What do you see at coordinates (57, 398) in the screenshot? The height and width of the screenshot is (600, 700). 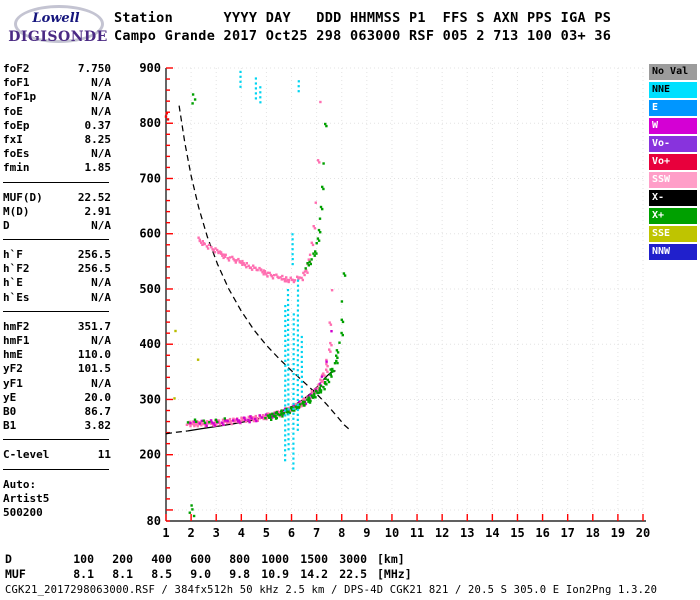 I see `param-row: yE 20.0` at bounding box center [57, 398].